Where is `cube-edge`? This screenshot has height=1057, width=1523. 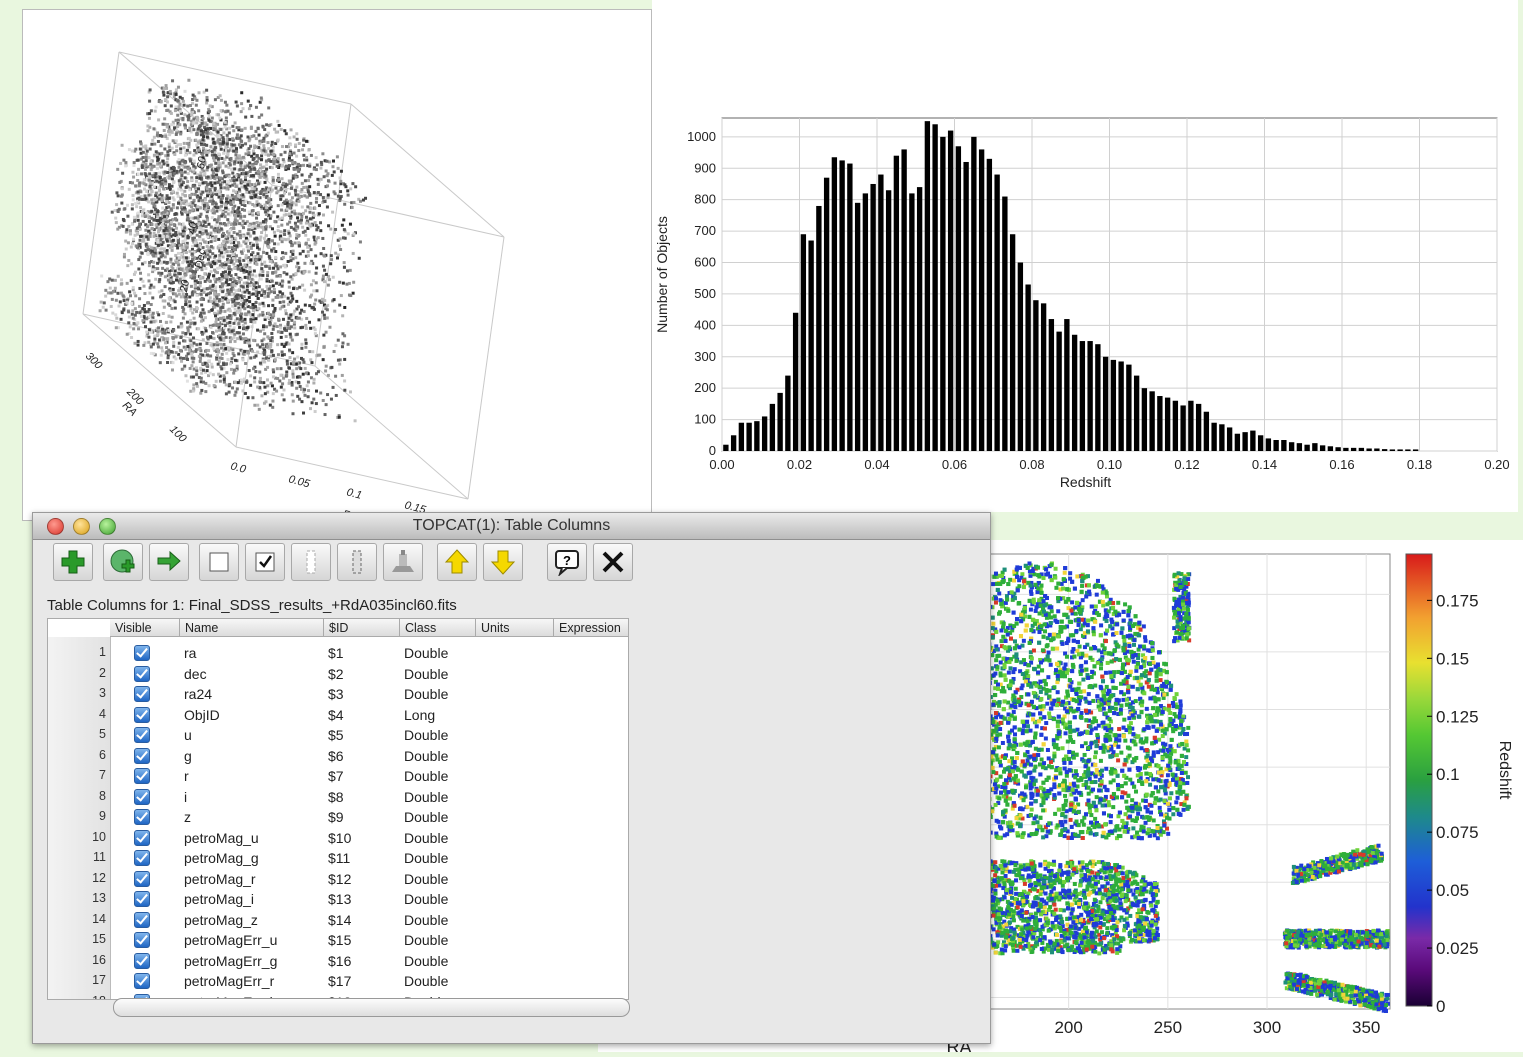
cube-edge is located at coordinates (235, 78).